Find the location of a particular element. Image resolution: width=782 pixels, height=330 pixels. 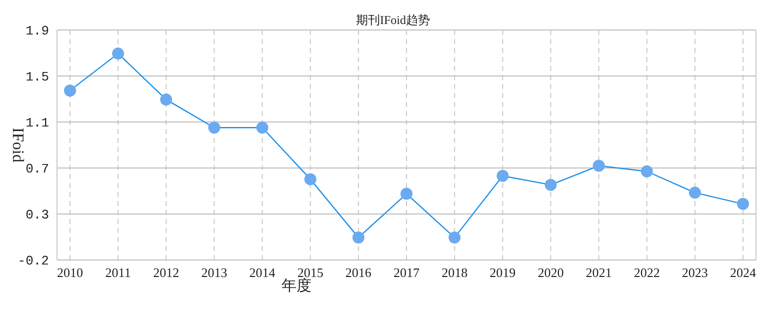

x-tick-label: 2010 is located at coordinates (70, 272).